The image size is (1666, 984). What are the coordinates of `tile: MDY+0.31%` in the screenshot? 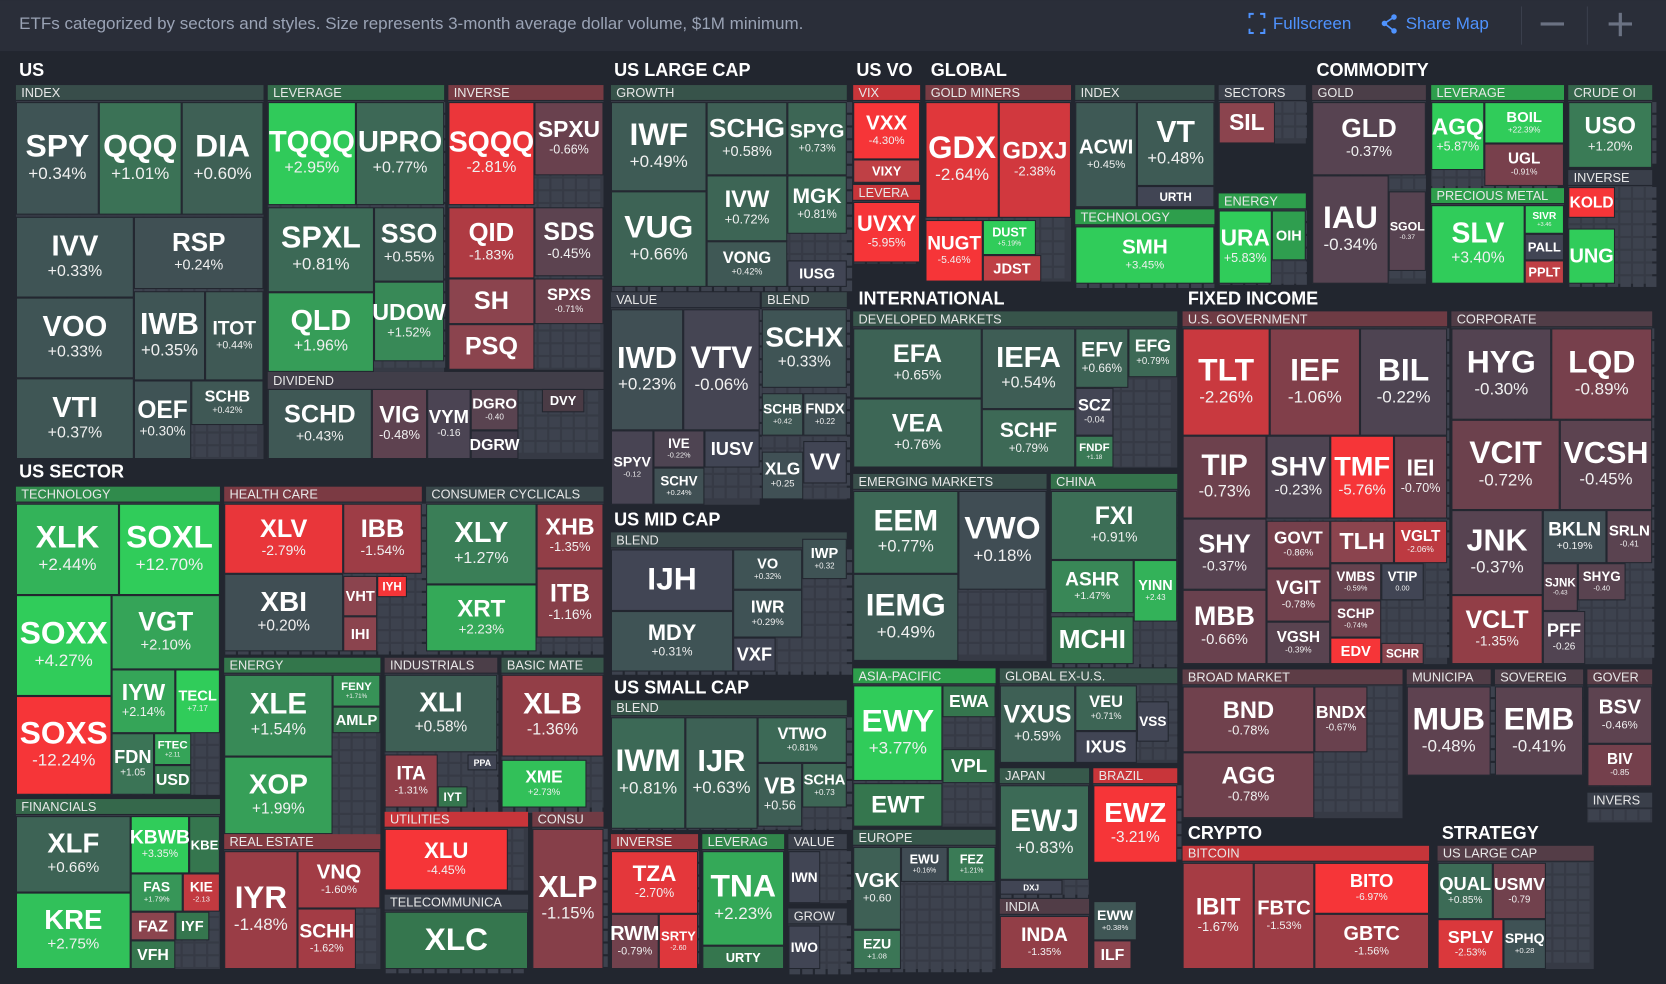 It's located at (672, 641).